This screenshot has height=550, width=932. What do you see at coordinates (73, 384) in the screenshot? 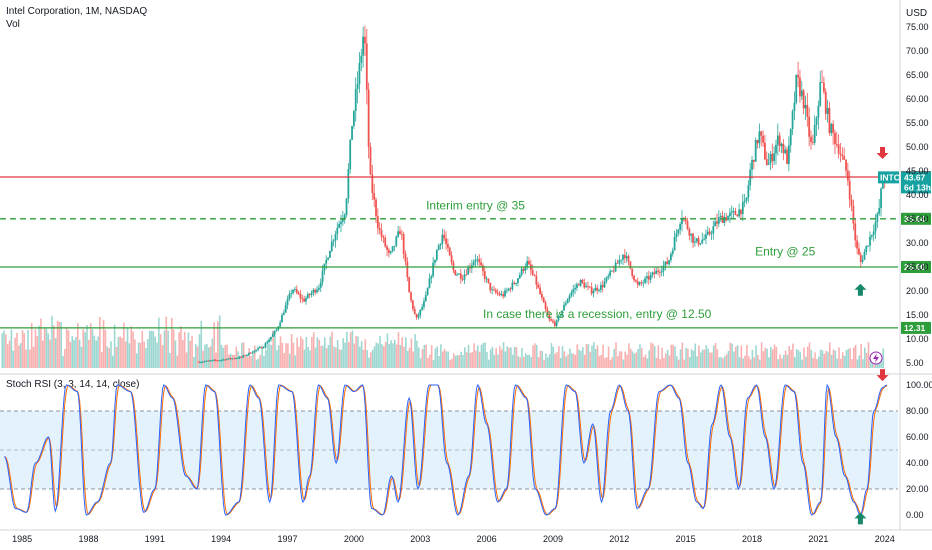
I see `stoch-rsi-label: Stoch RSI (3, 3, 14, 14, close)` at bounding box center [73, 384].